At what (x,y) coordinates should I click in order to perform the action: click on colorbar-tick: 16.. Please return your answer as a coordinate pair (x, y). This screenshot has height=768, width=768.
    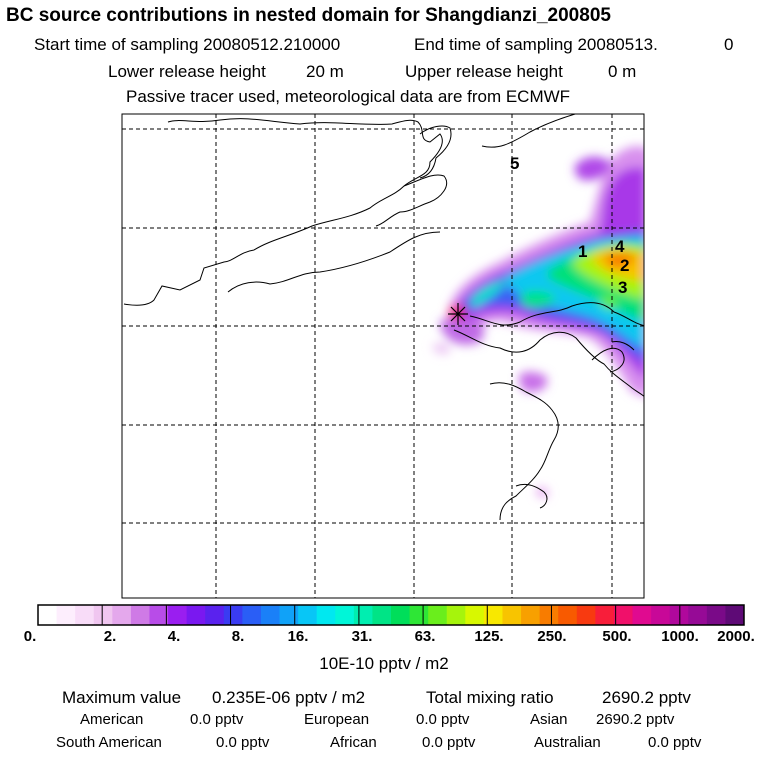
    Looking at the image, I should click on (298, 636).